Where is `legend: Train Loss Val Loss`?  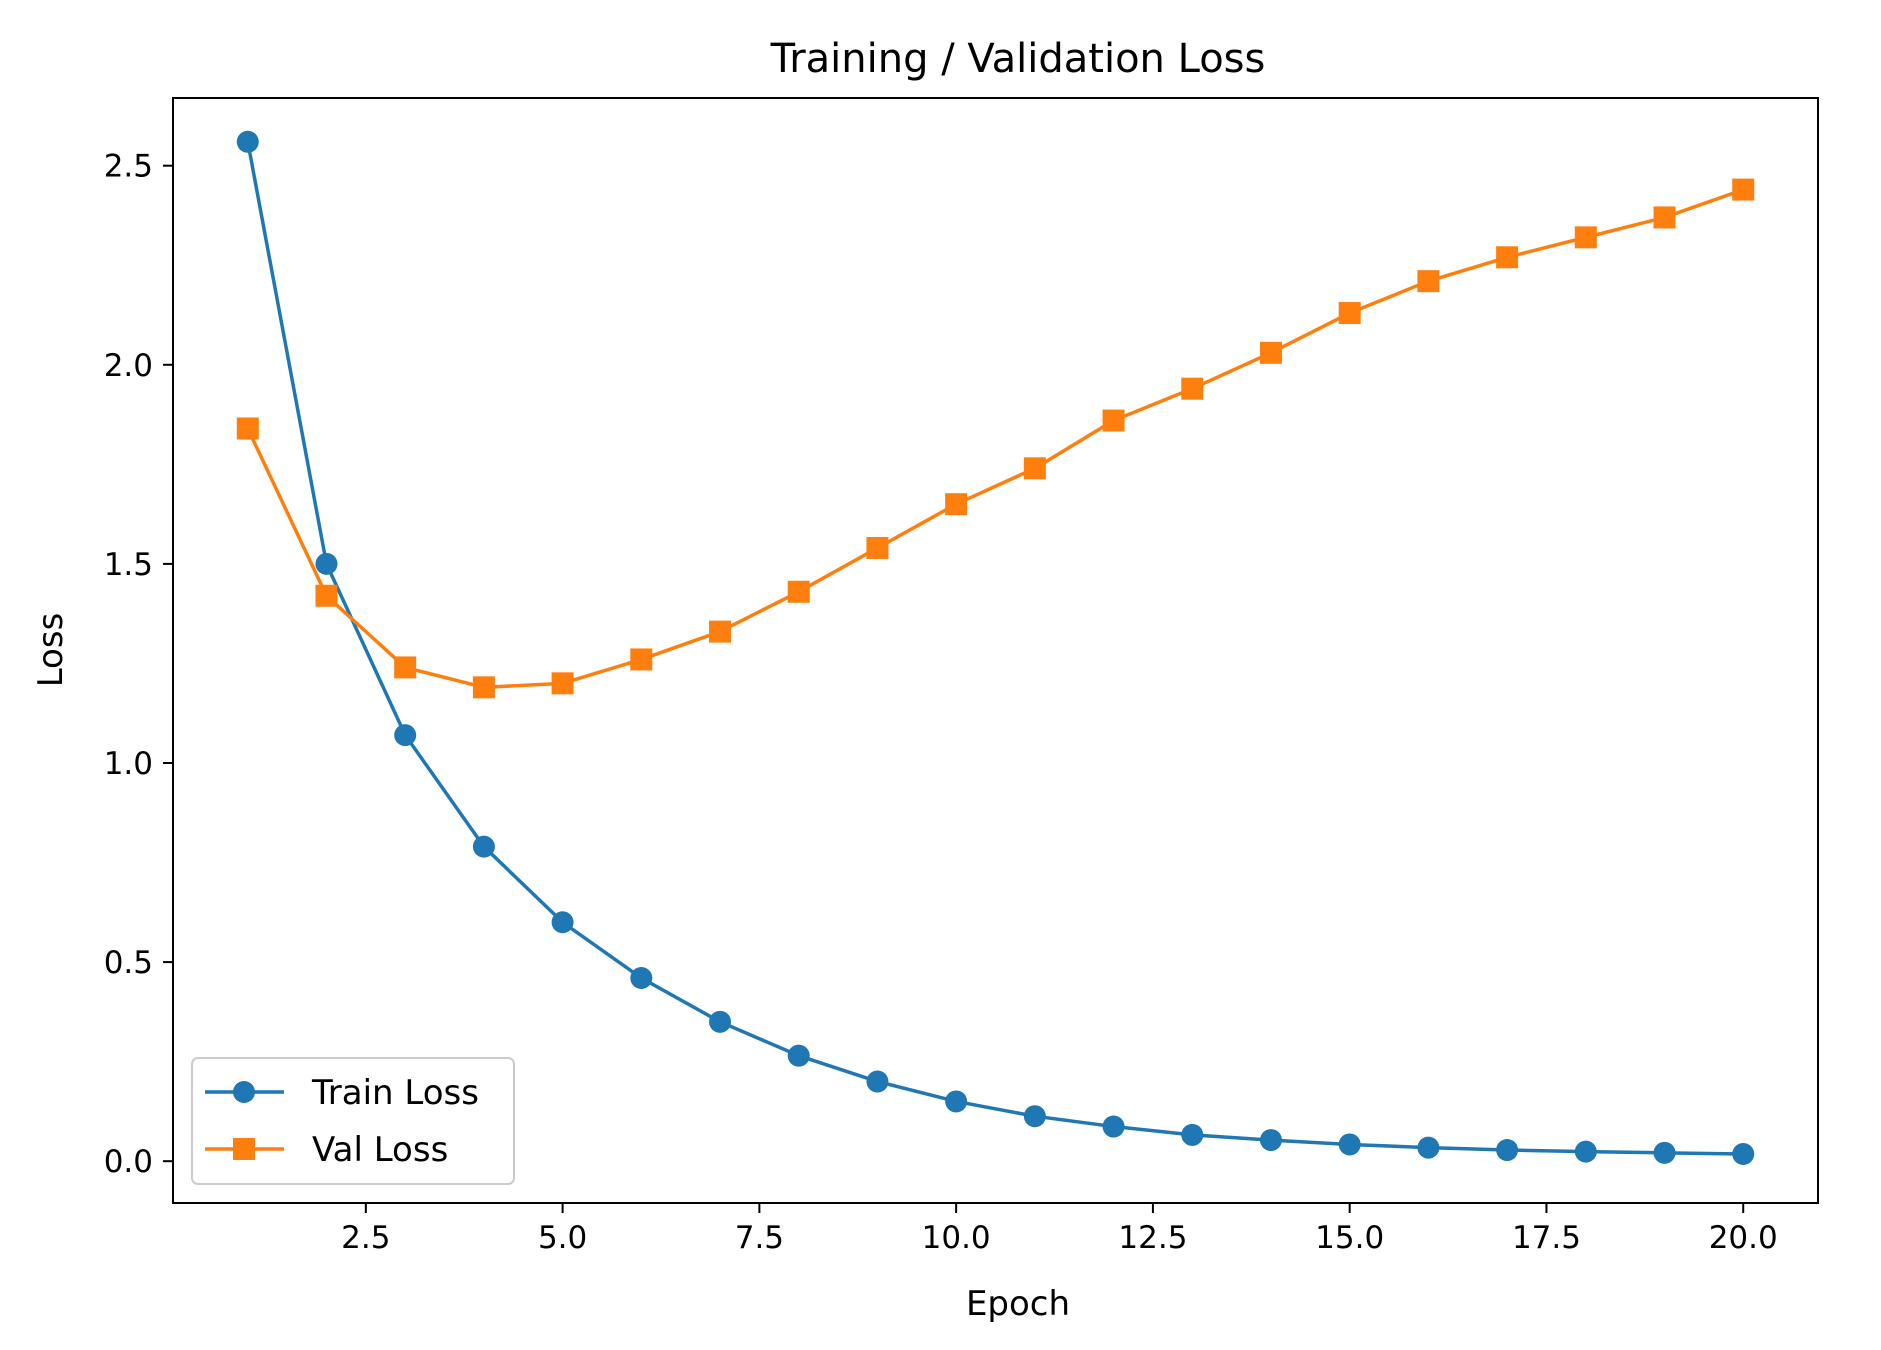 legend: Train Loss Val Loss is located at coordinates (353, 1121).